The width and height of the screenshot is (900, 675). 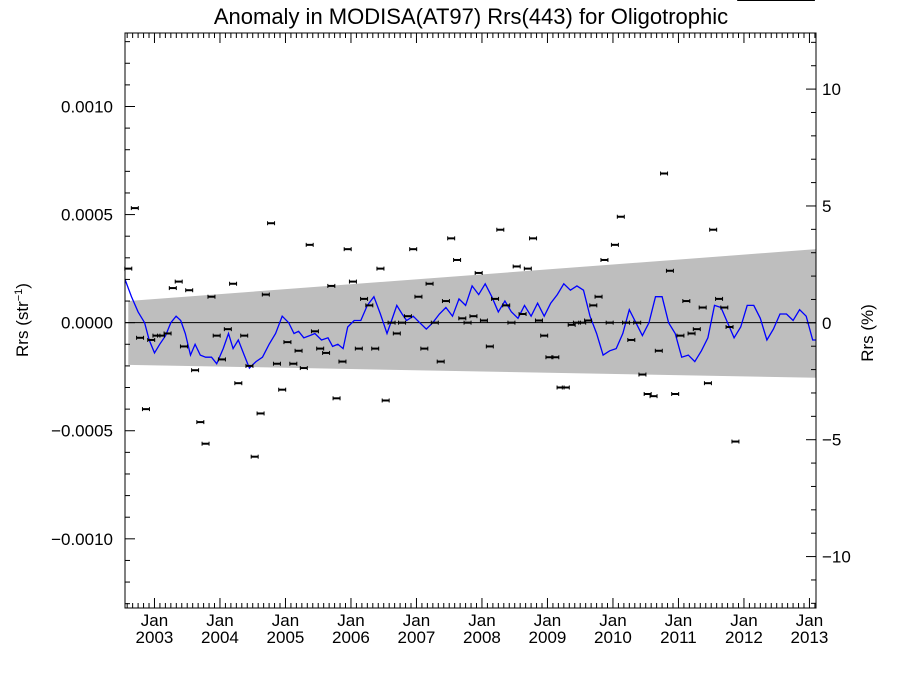 What do you see at coordinates (82, 431) in the screenshot?
I see `y-left-tick-label: −0.0005` at bounding box center [82, 431].